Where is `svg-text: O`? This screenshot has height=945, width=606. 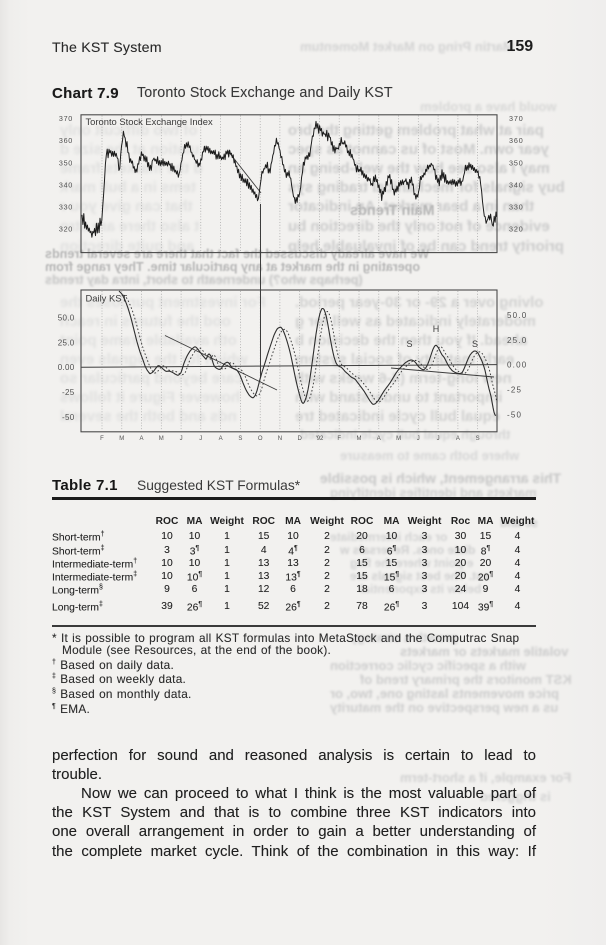 svg-text: O is located at coordinates (260, 439).